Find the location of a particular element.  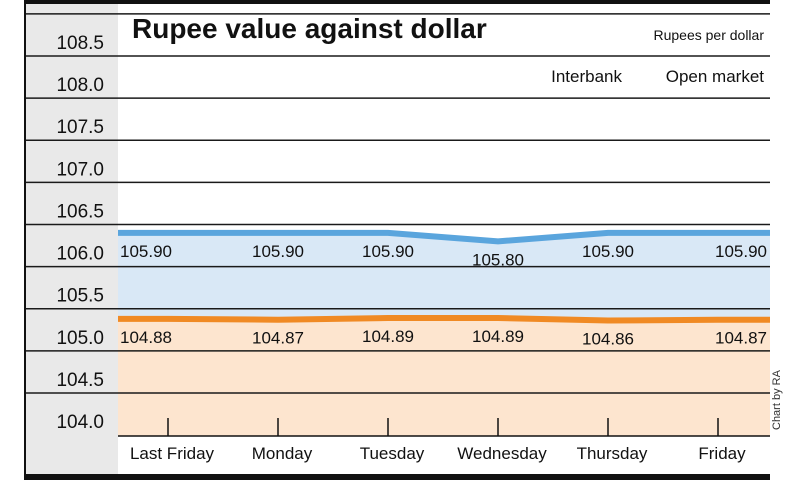

interbank-data-label: 104.88 is located at coordinates (146, 337).